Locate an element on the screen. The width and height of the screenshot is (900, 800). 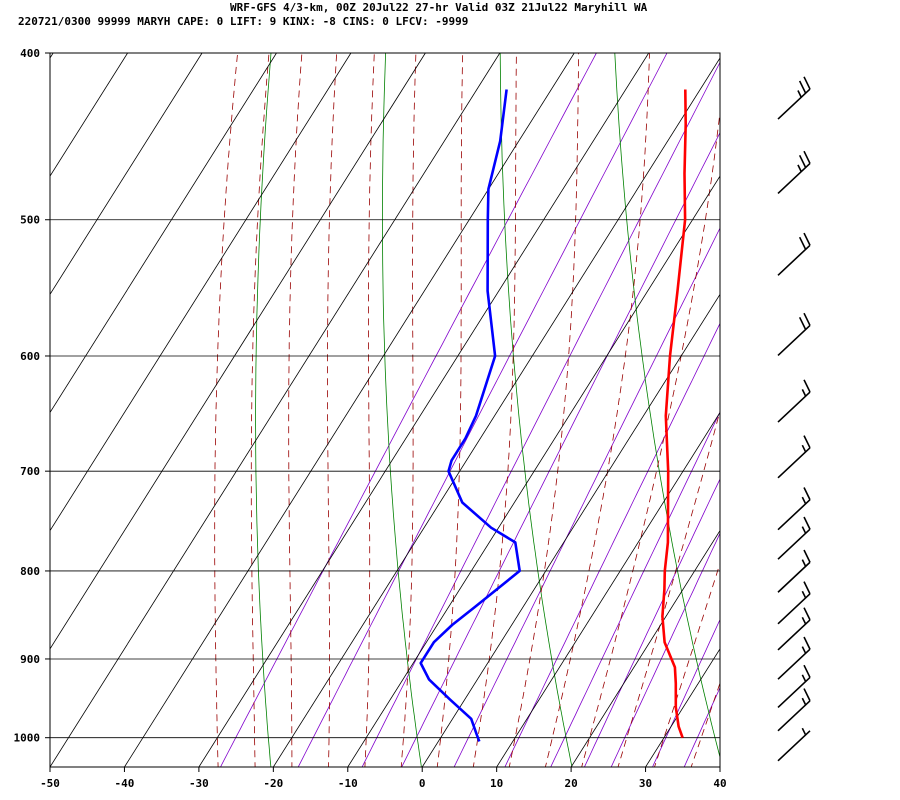
y-tick-label: 500 is located at coordinates (30, 220).